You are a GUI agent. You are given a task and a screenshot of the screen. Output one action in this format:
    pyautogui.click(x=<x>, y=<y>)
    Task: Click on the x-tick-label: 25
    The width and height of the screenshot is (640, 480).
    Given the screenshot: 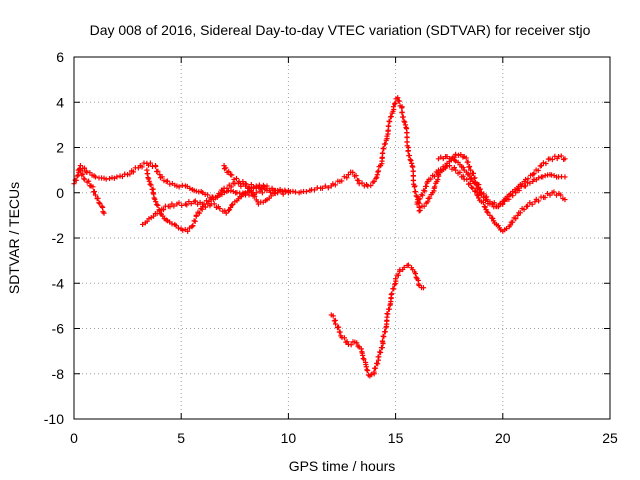 What is the action you would take?
    pyautogui.click(x=610, y=438)
    